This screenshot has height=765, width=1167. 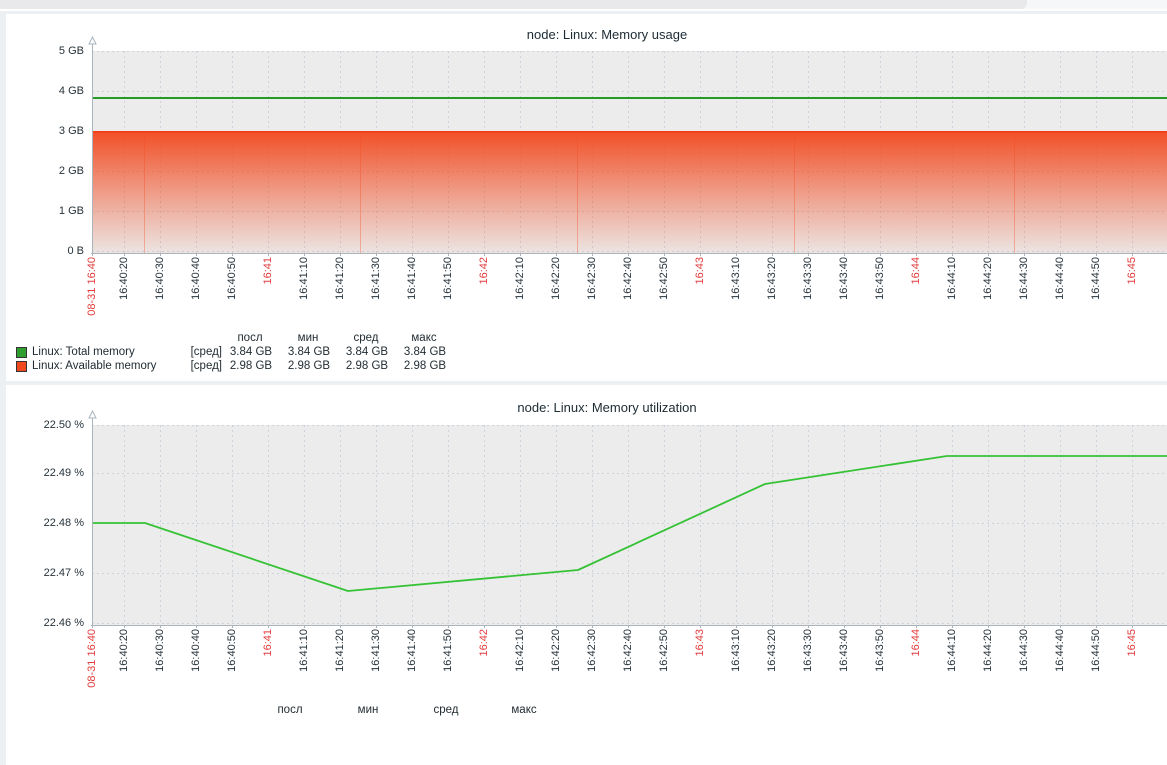 I want to click on y-axis-tick-label: 0 B, so click(x=75, y=251).